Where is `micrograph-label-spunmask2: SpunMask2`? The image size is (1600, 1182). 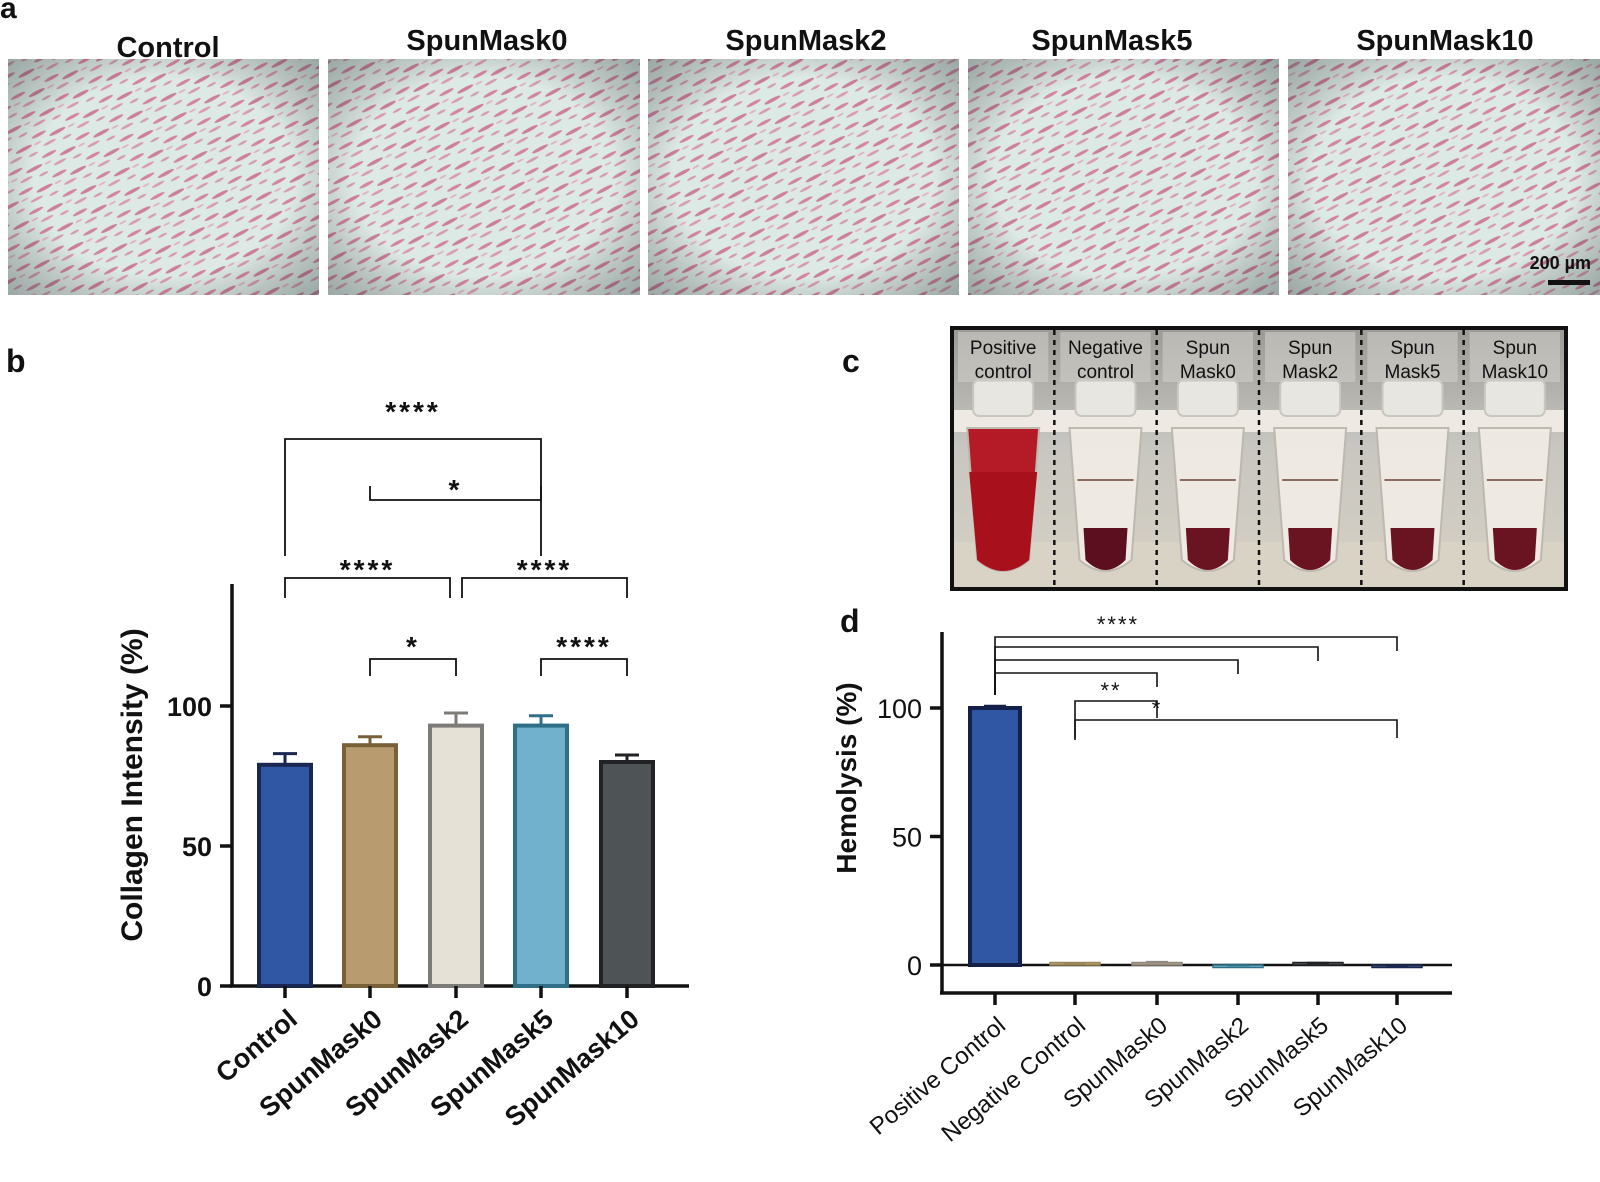
micrograph-label-spunmask2: SpunMask2 is located at coordinates (805, 41).